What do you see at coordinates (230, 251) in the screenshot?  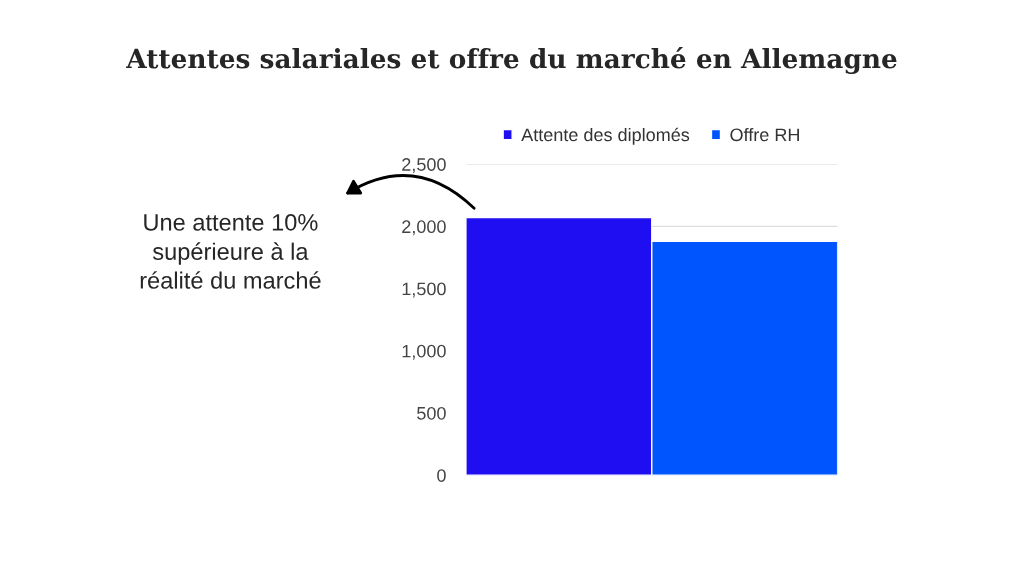 I see `text: Une attente 10% supérieure à la réalité du marché` at bounding box center [230, 251].